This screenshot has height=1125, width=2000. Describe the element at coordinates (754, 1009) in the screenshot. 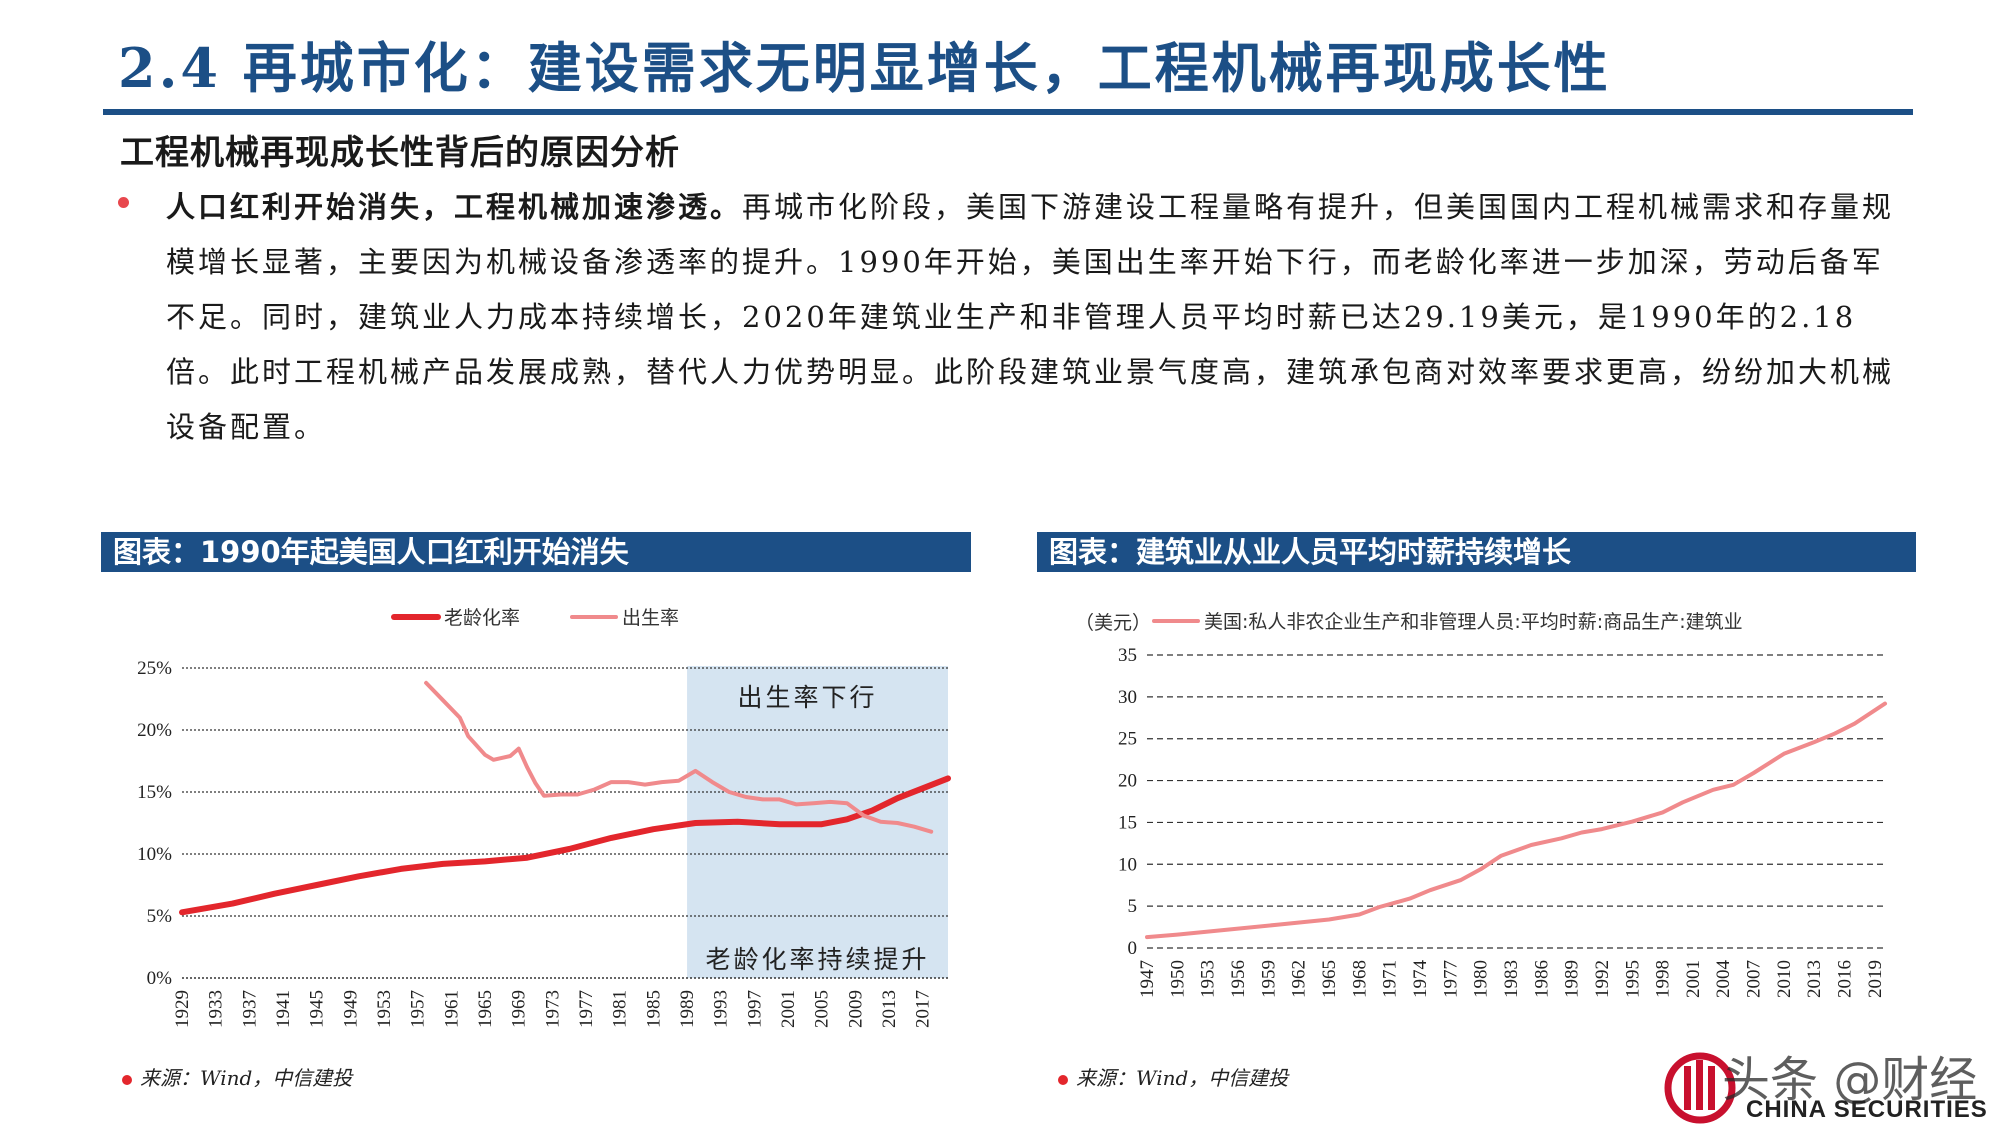

I see `x-tick-label: 1997` at that location.